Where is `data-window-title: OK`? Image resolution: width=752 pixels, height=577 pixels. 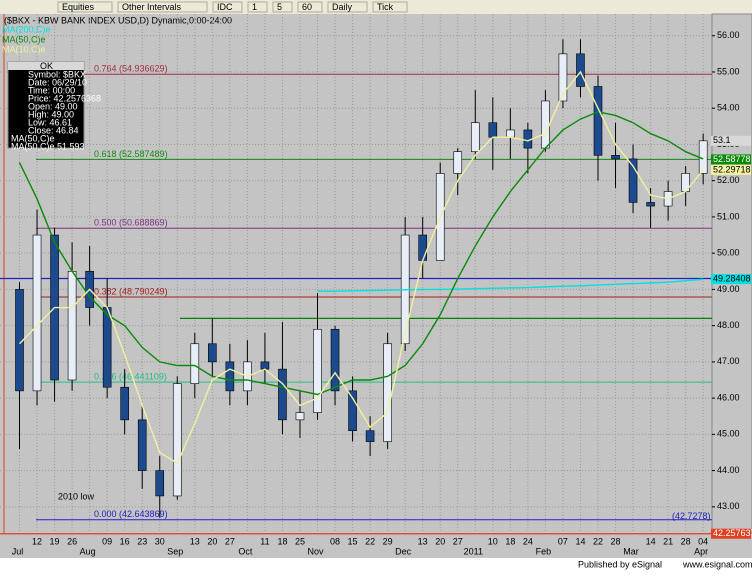 data-window-title: OK is located at coordinates (46, 66).